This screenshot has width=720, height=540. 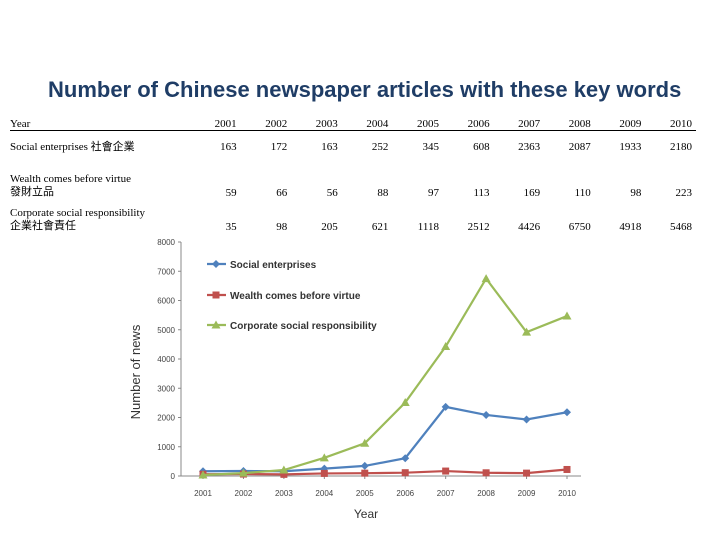 I want to click on y-tick-label: 4000, so click(x=166, y=359).